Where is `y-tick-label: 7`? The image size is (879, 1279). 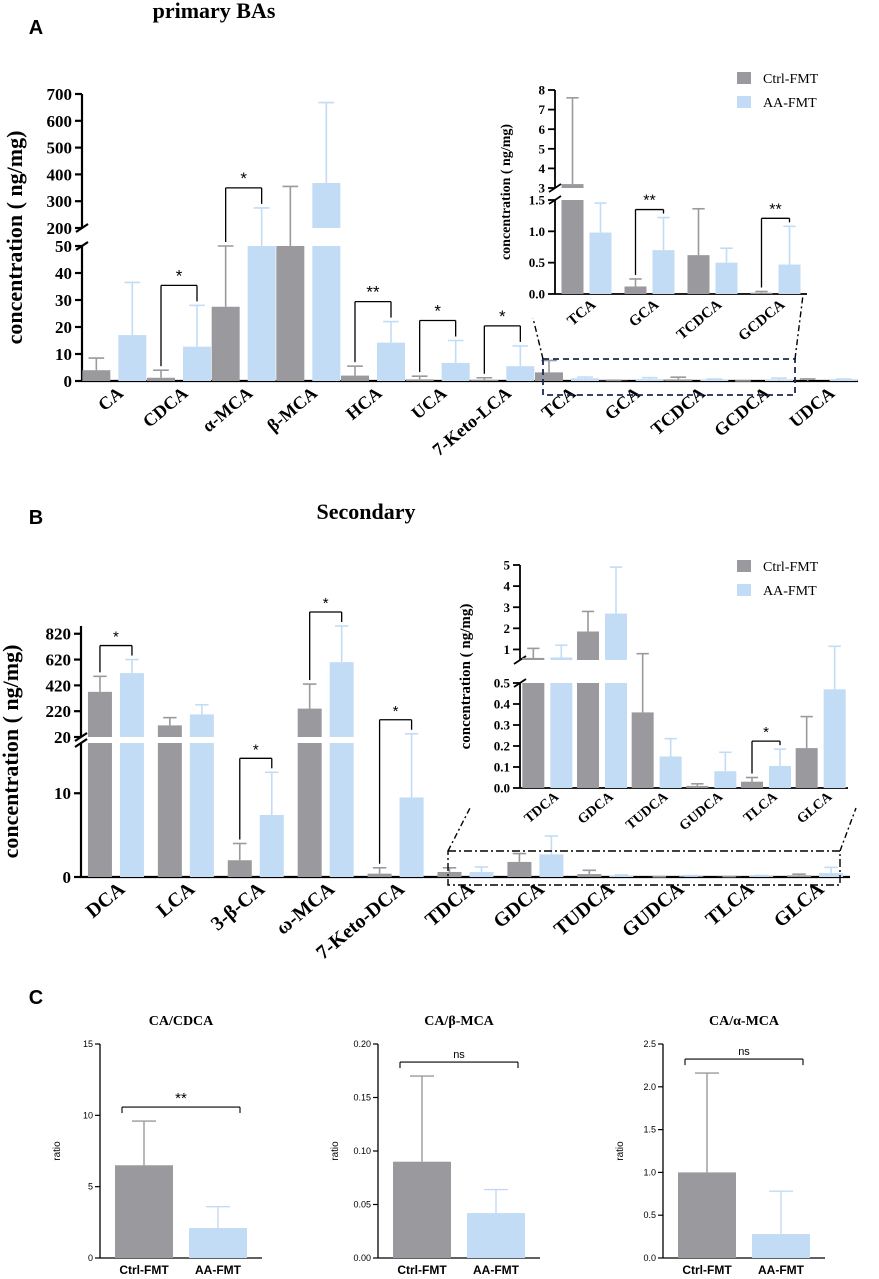 y-tick-label: 7 is located at coordinates (542, 109).